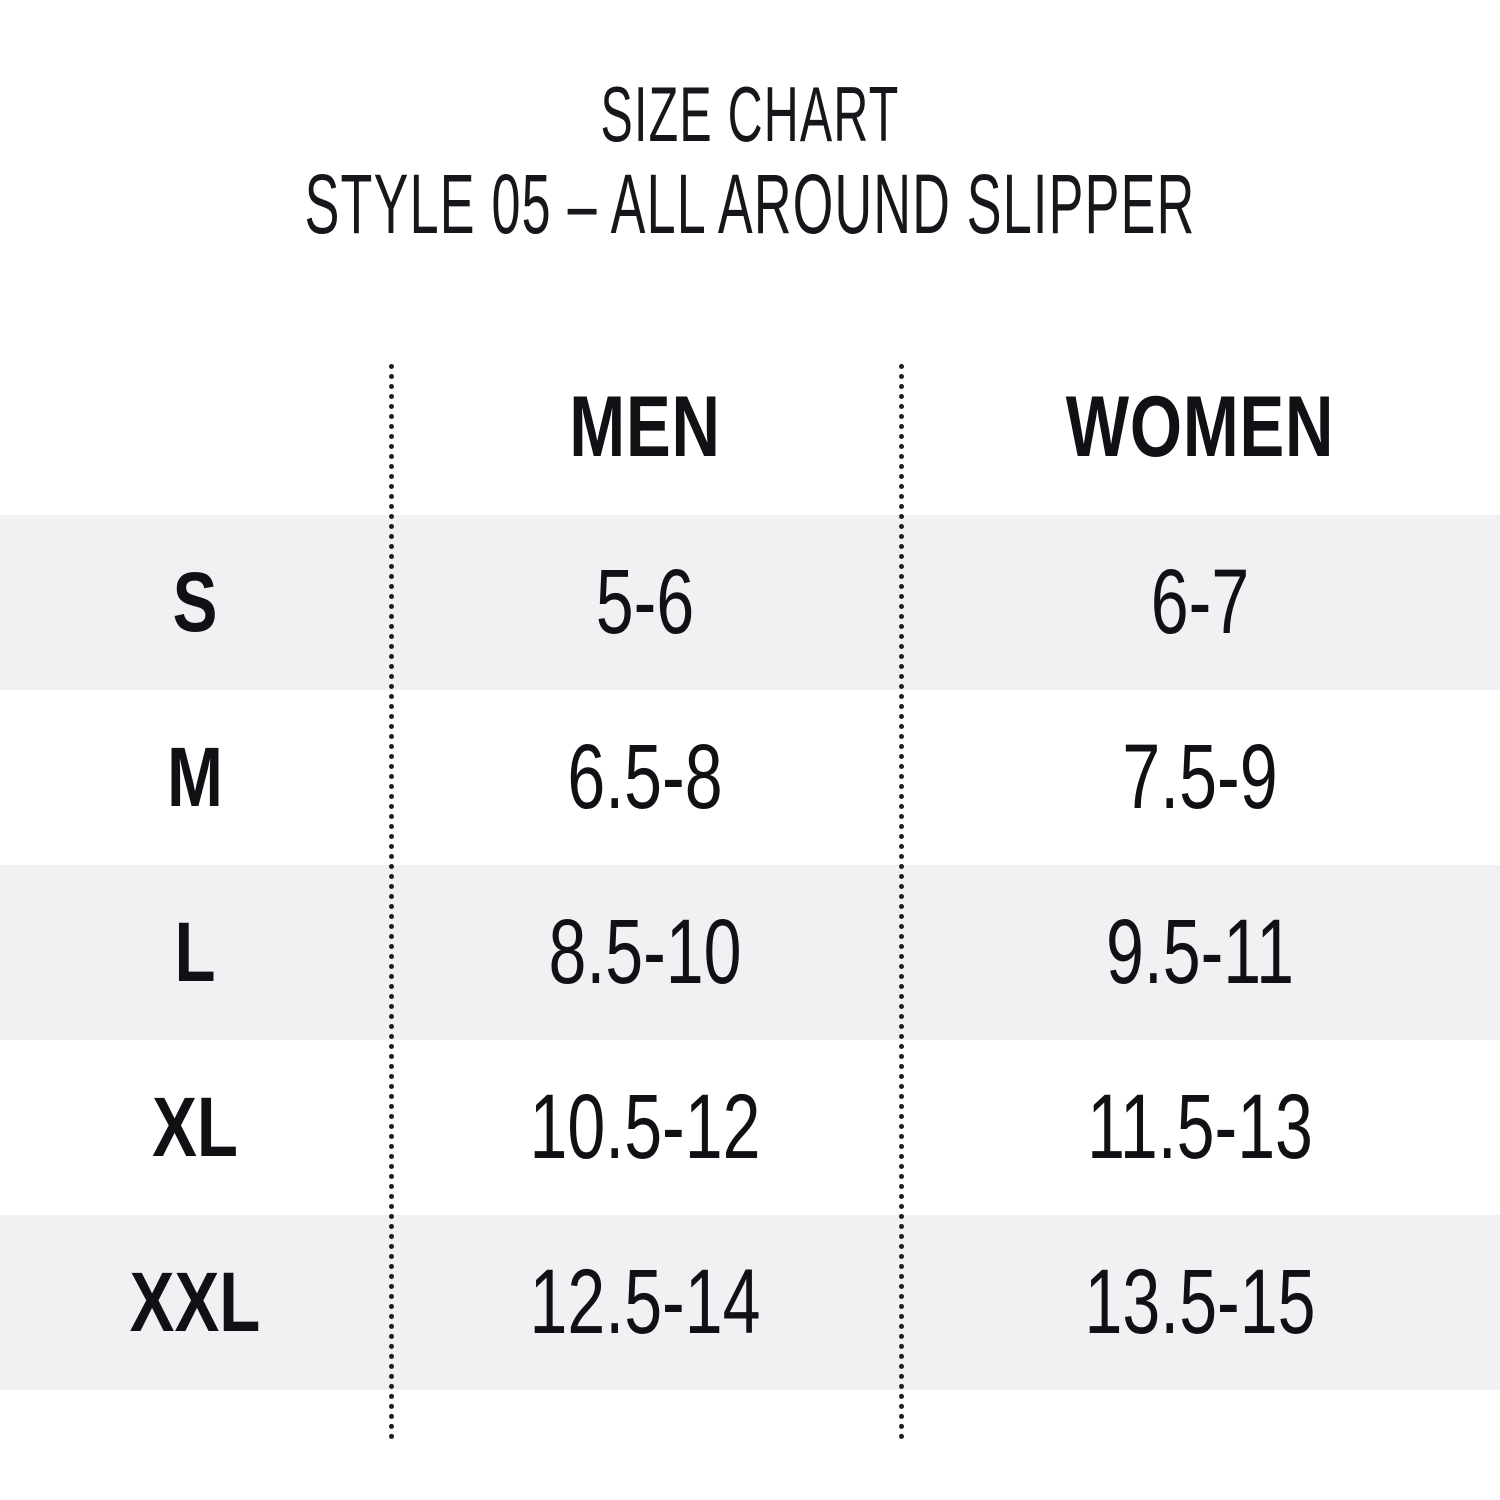  What do you see at coordinates (750, 427) in the screenshot?
I see `table-header-row: MEN WOMEN` at bounding box center [750, 427].